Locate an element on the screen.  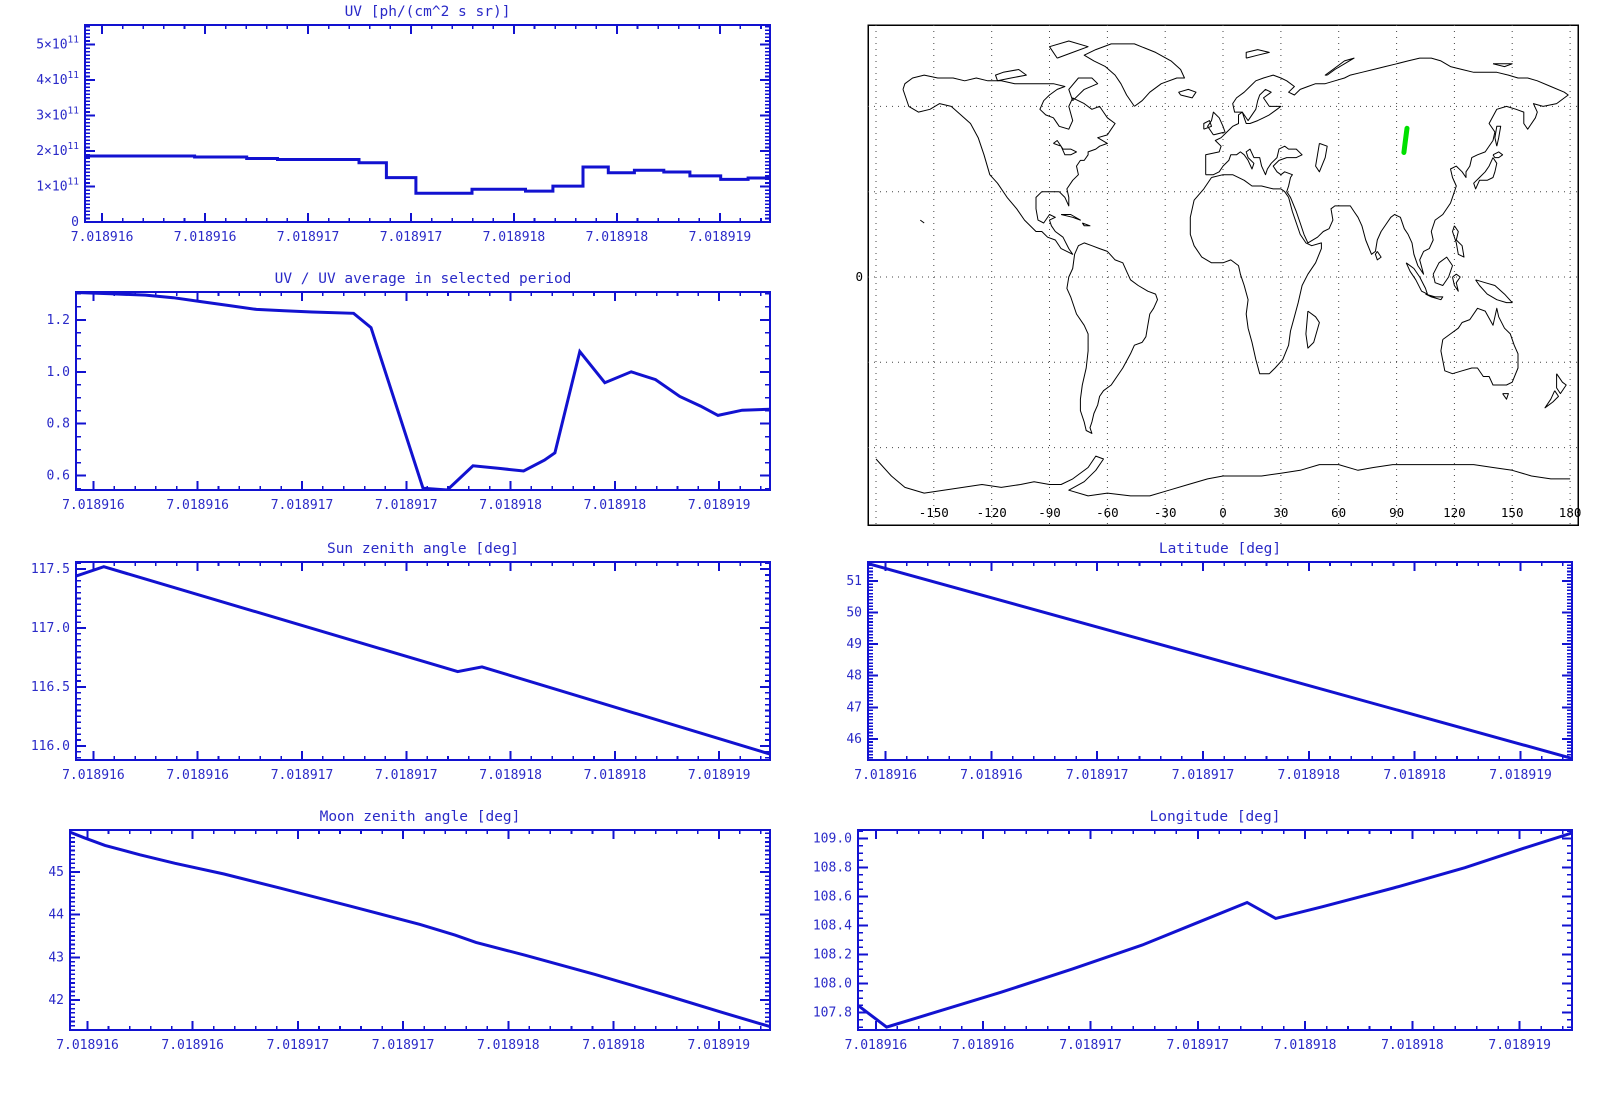
map-lon-label: -60 is located at coordinates (1107, 512).